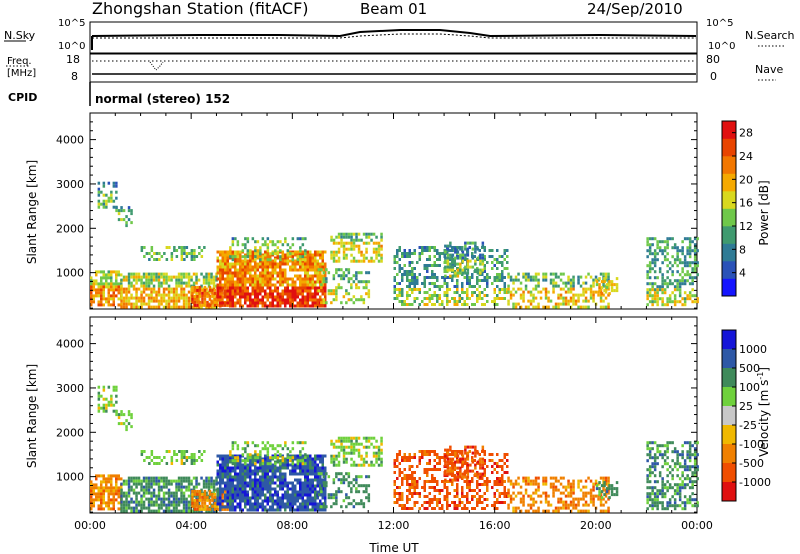  Describe the element at coordinates (20, 35) in the screenshot. I see `nsky-label: N.Sky` at that location.